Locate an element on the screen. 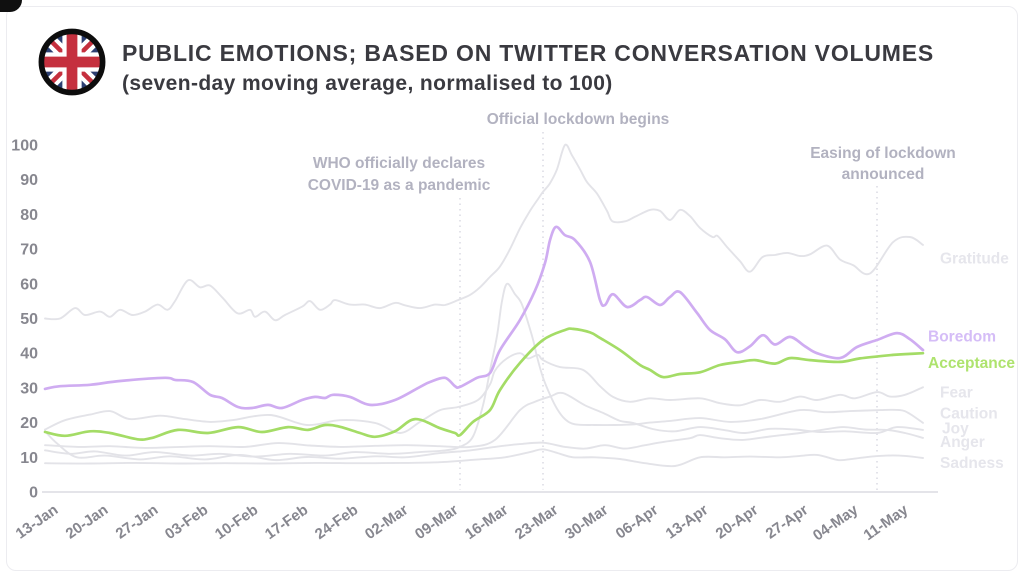 This screenshot has height=575, width=1024. x-tick-label-10-Feb: 10-Feb is located at coordinates (236, 522).